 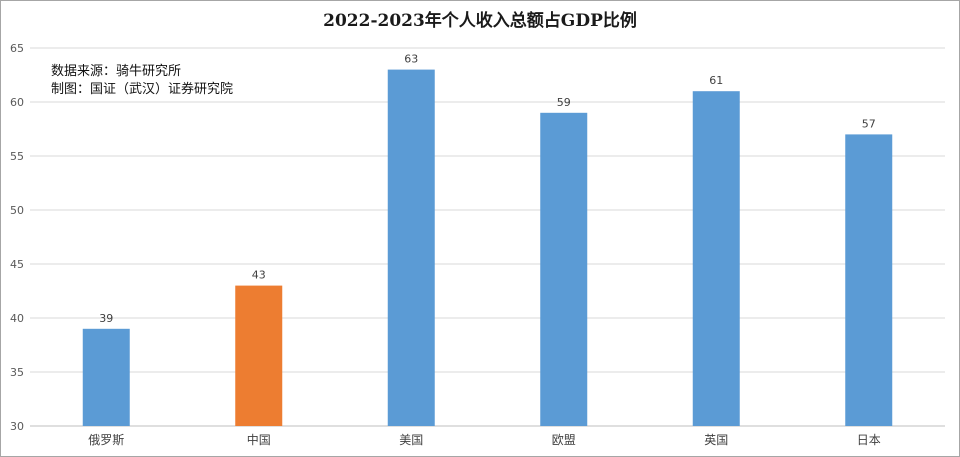 What do you see at coordinates (17, 210) in the screenshot?
I see `y-tick-label: 50` at bounding box center [17, 210].